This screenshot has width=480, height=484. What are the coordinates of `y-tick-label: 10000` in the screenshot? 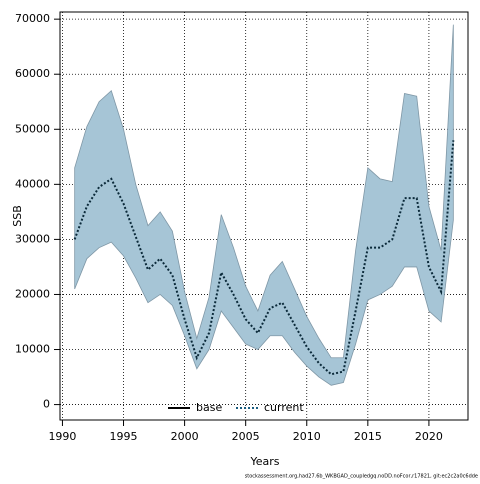 It's located at (32, 349).